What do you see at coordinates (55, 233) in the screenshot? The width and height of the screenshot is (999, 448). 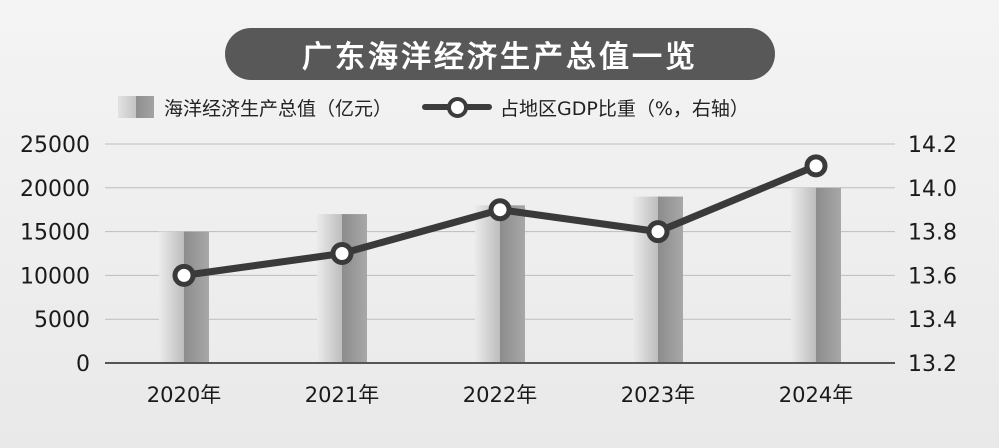 I see `y-left-tick-label: 15000` at bounding box center [55, 233].